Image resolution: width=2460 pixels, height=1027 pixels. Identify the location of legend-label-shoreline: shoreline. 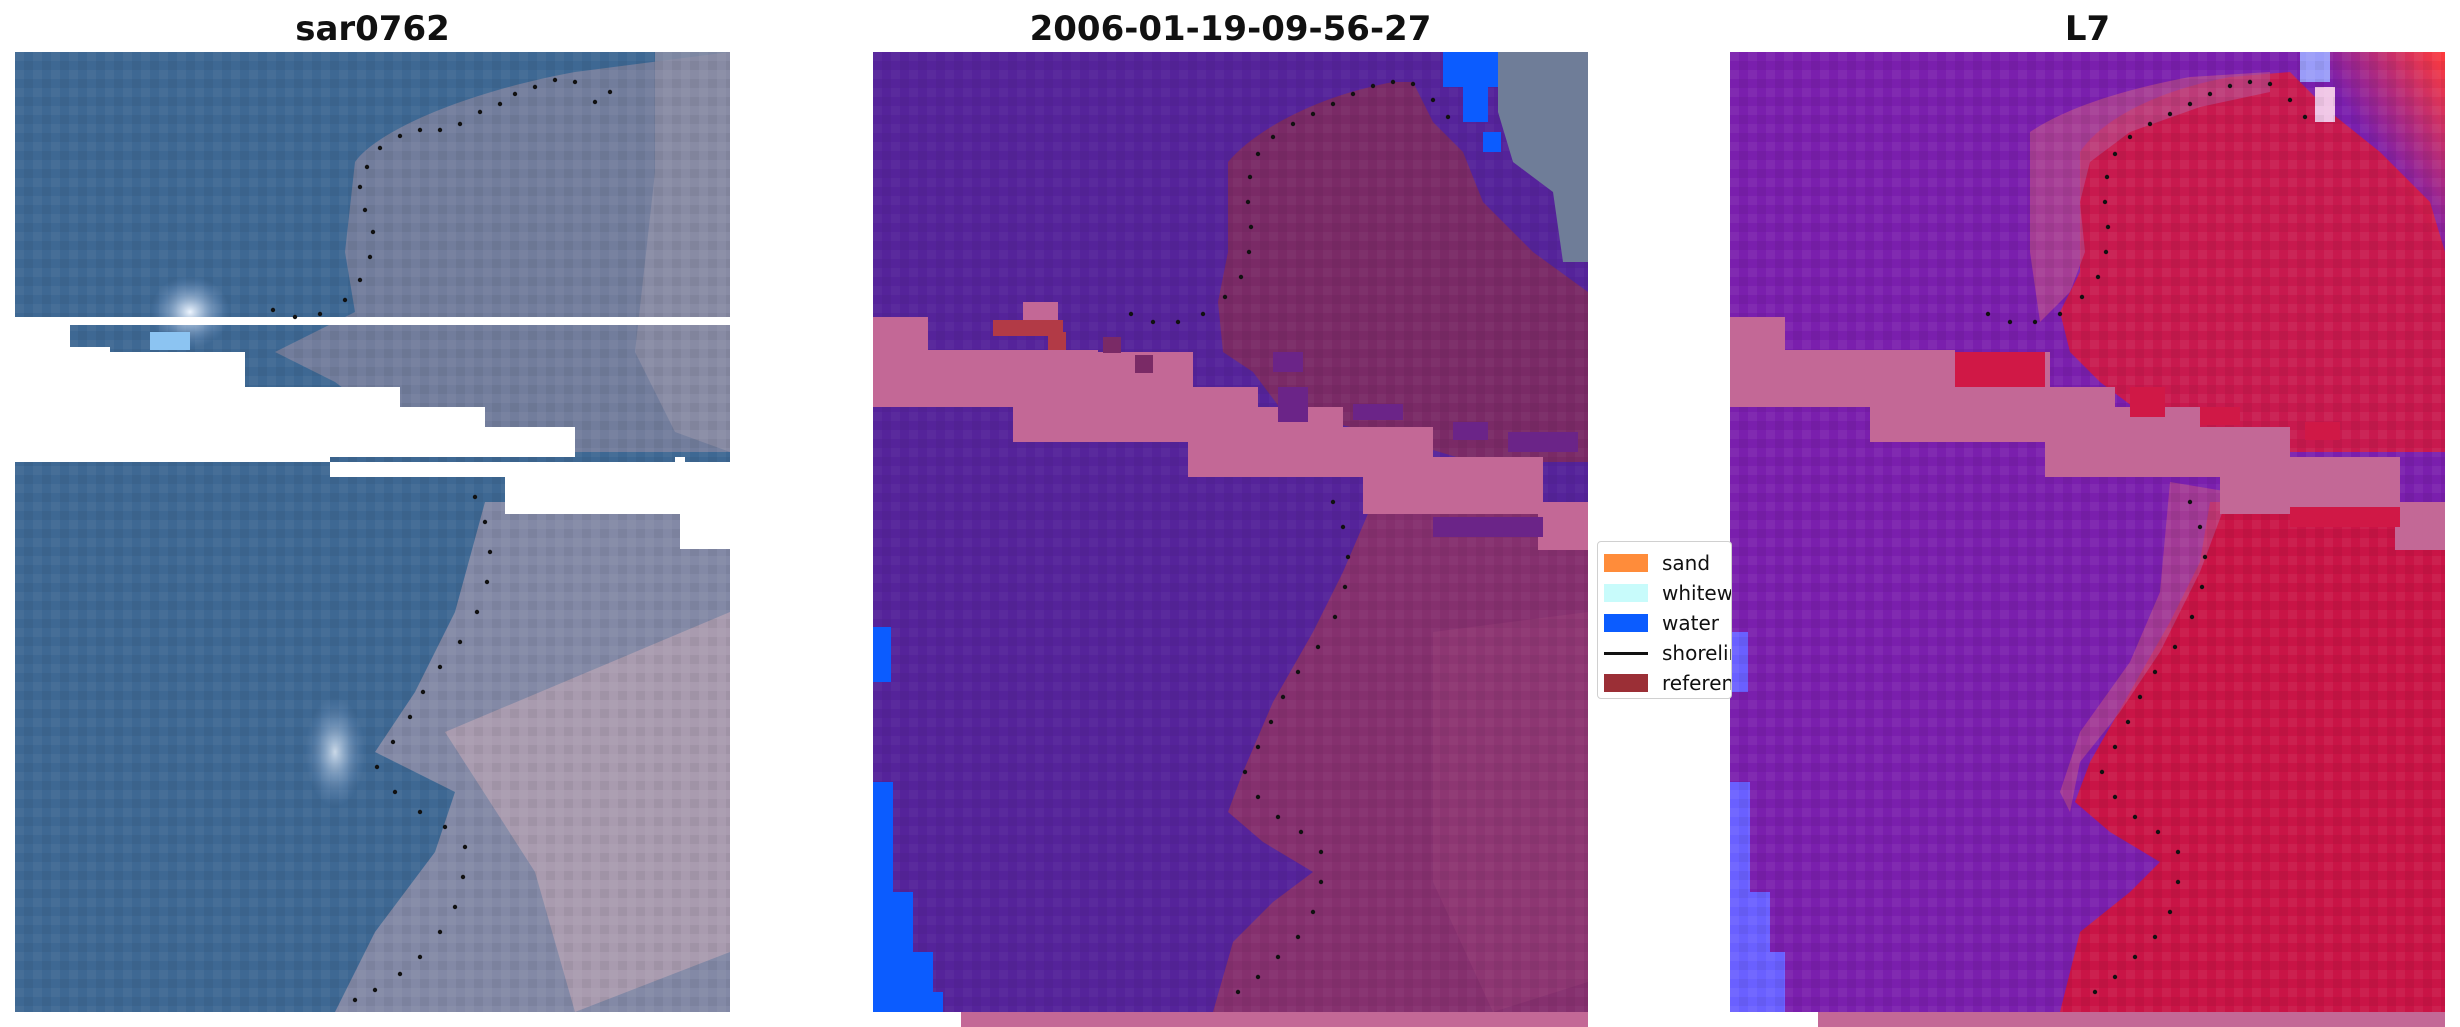
(1696, 653).